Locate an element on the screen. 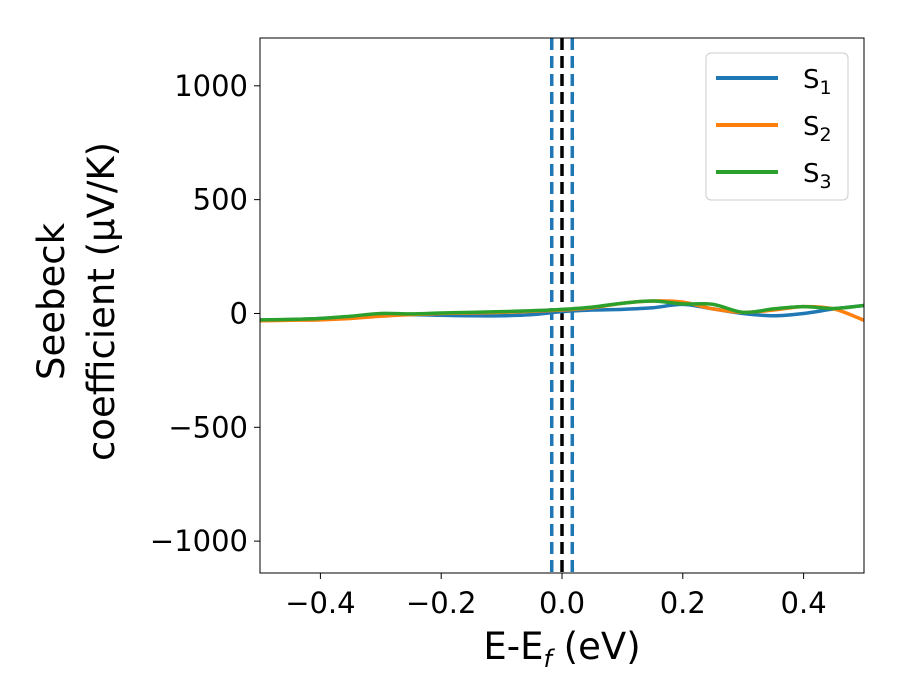  y-axis-label-line1: Seebeck is located at coordinates (51, 301).